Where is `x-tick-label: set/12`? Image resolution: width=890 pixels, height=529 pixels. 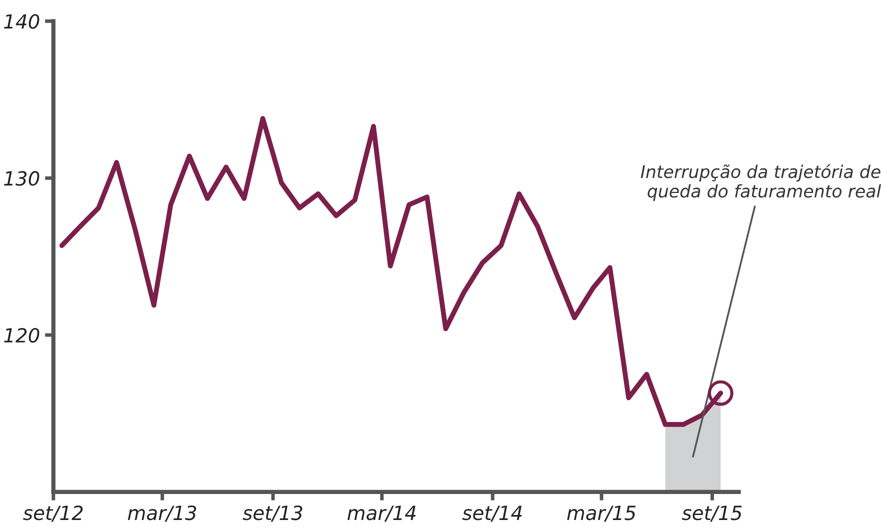
x-tick-label: set/12 is located at coordinates (53, 514).